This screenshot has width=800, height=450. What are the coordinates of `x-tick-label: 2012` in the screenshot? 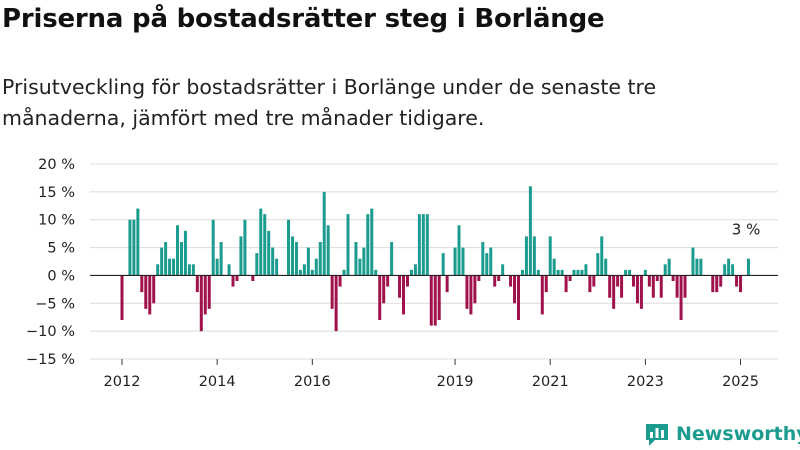 It's located at (122, 382).